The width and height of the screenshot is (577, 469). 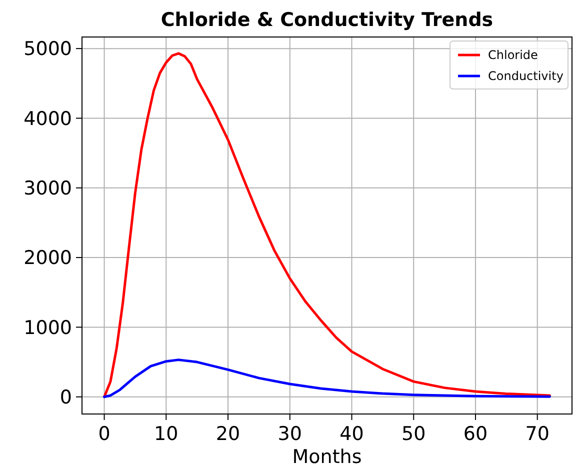 I want to click on x-tick-label: 40, so click(x=352, y=434).